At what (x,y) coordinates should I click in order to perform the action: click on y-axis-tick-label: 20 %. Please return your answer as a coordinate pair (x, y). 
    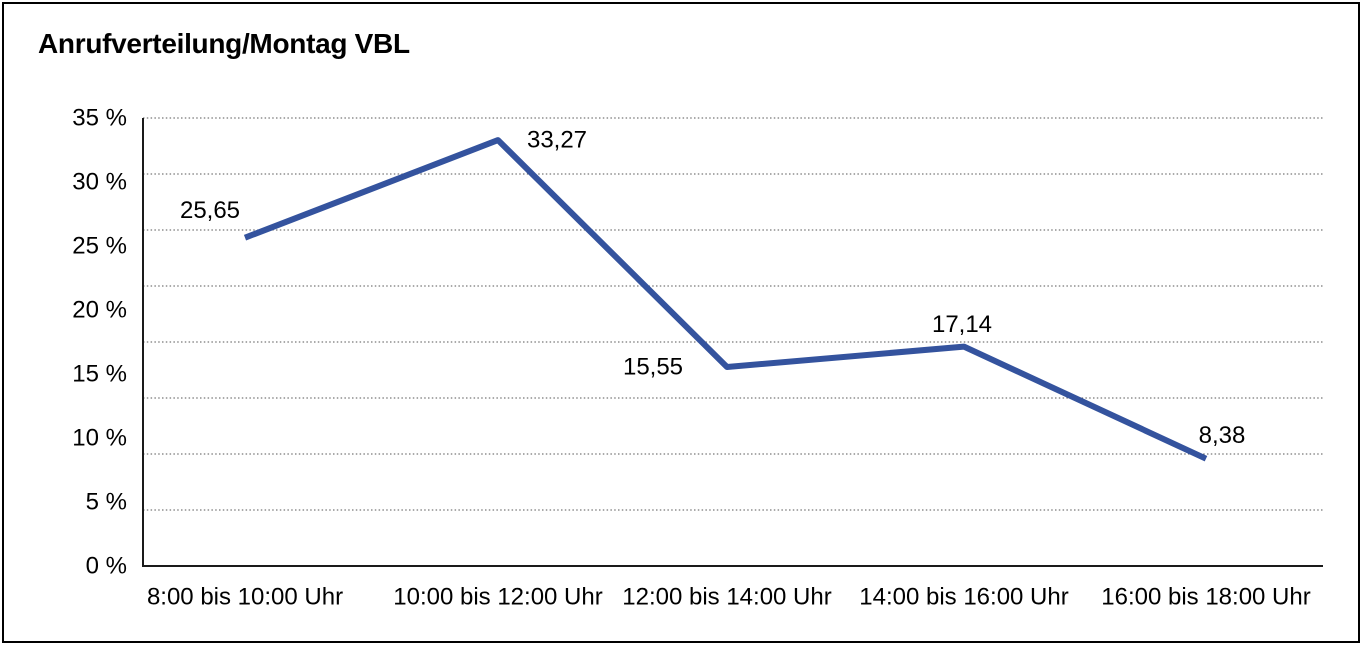
    Looking at the image, I should click on (99, 310).